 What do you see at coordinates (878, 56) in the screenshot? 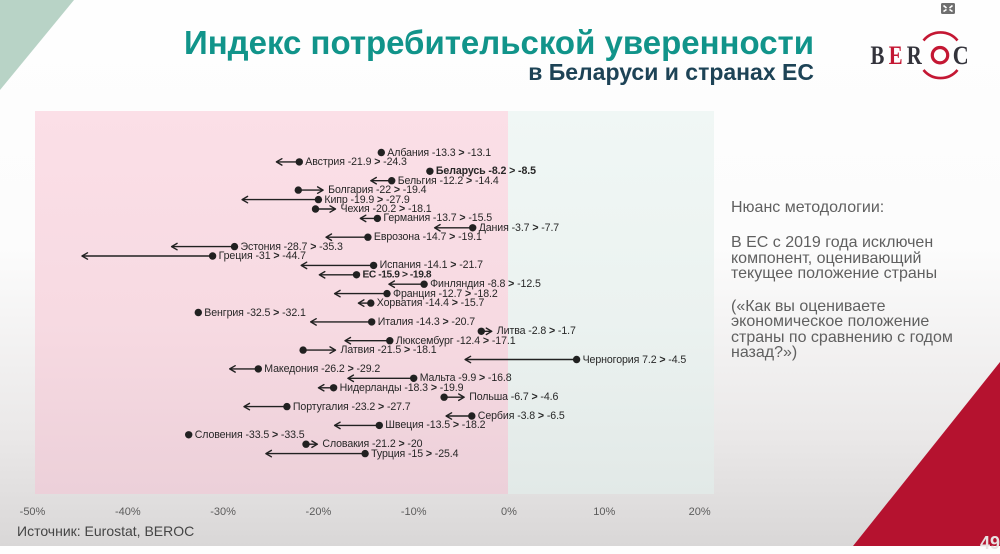
I see `svg-text: B` at bounding box center [878, 56].